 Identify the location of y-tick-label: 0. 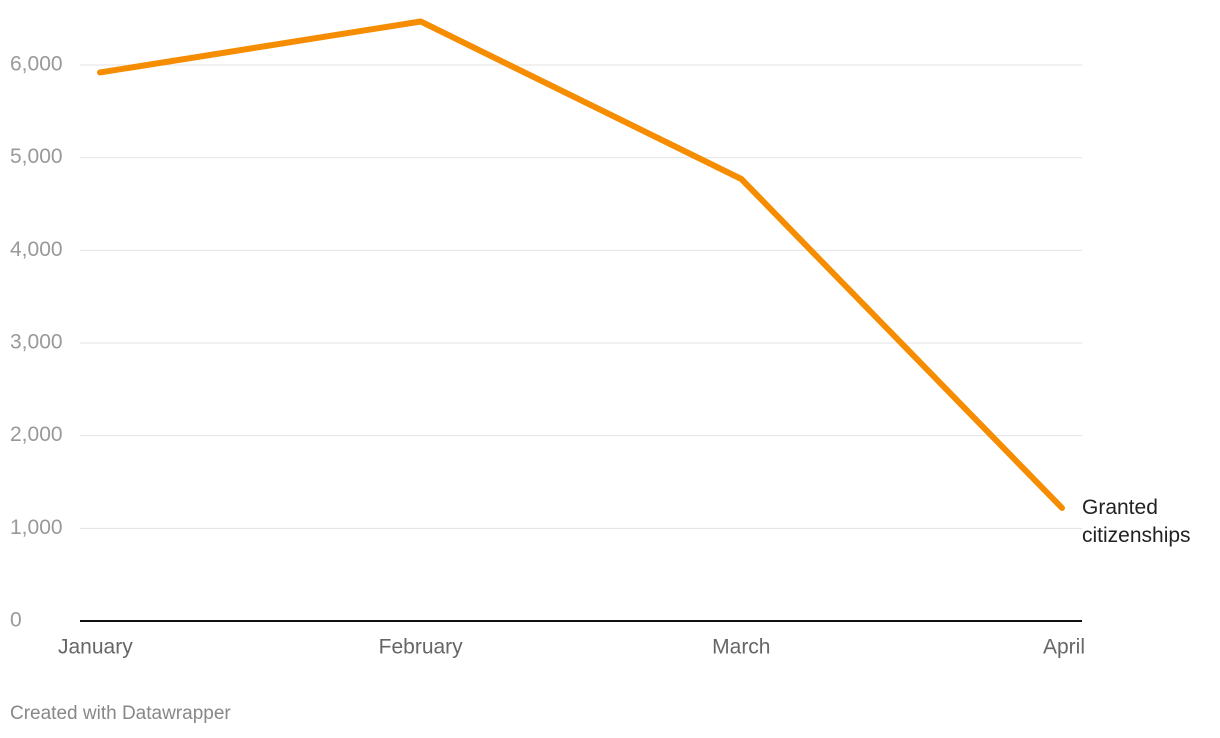
(16, 620).